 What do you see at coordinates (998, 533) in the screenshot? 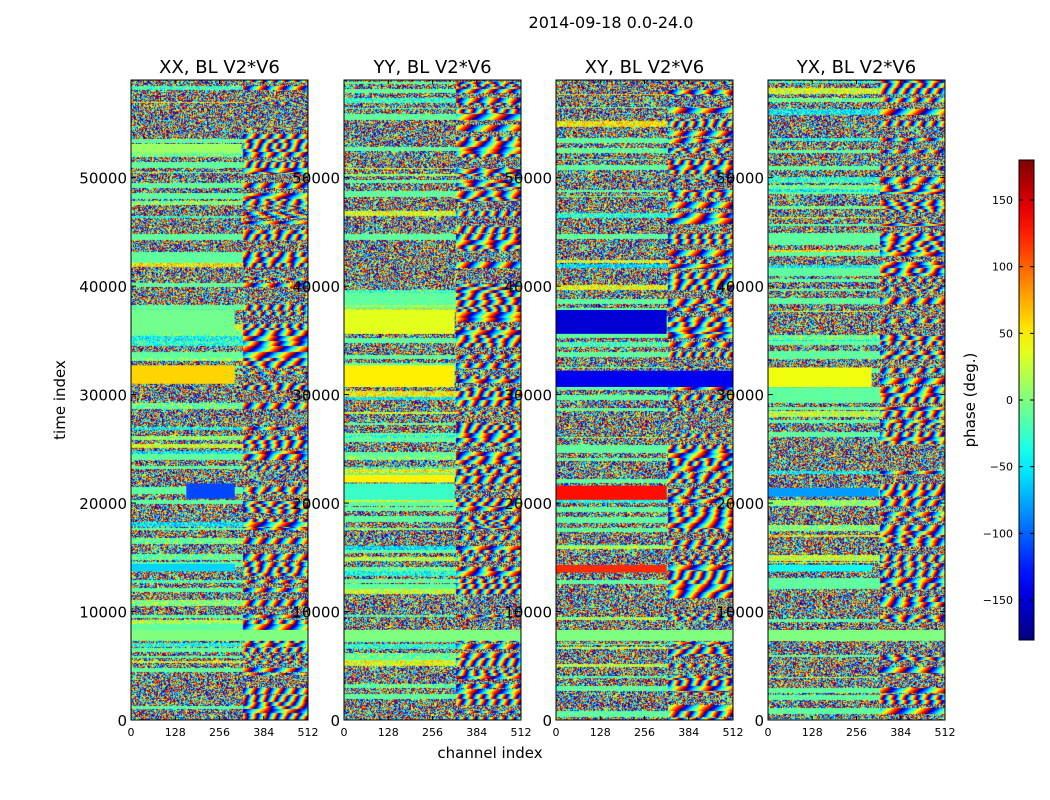
I see `colorbar-tick-label: −100` at bounding box center [998, 533].